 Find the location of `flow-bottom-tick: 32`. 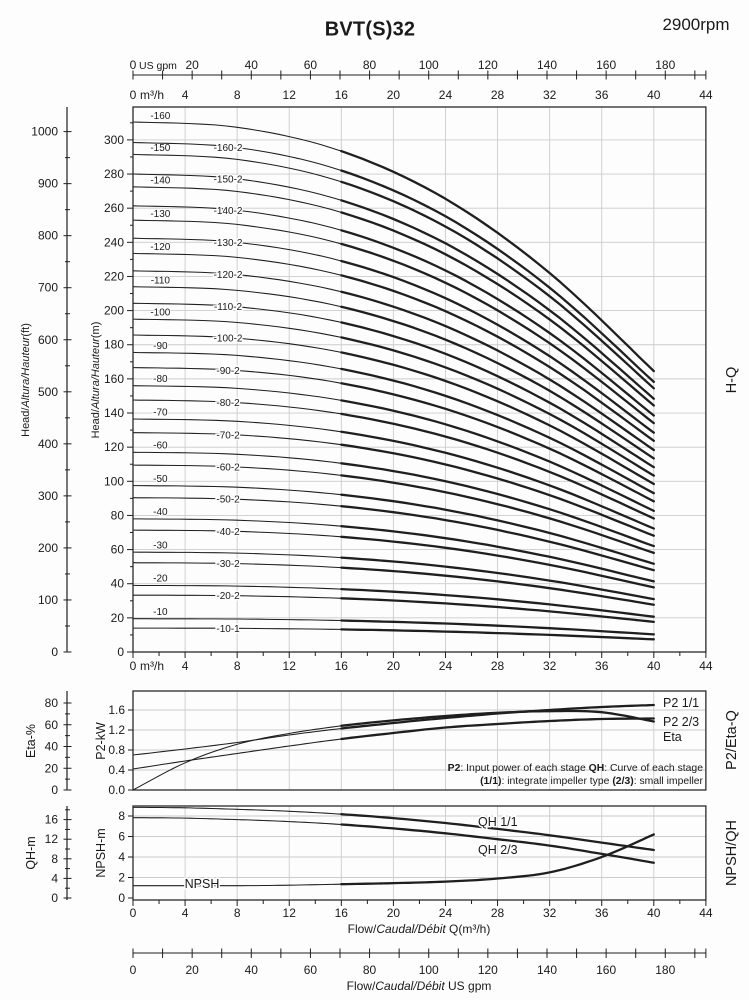

flow-bottom-tick: 32 is located at coordinates (550, 913).